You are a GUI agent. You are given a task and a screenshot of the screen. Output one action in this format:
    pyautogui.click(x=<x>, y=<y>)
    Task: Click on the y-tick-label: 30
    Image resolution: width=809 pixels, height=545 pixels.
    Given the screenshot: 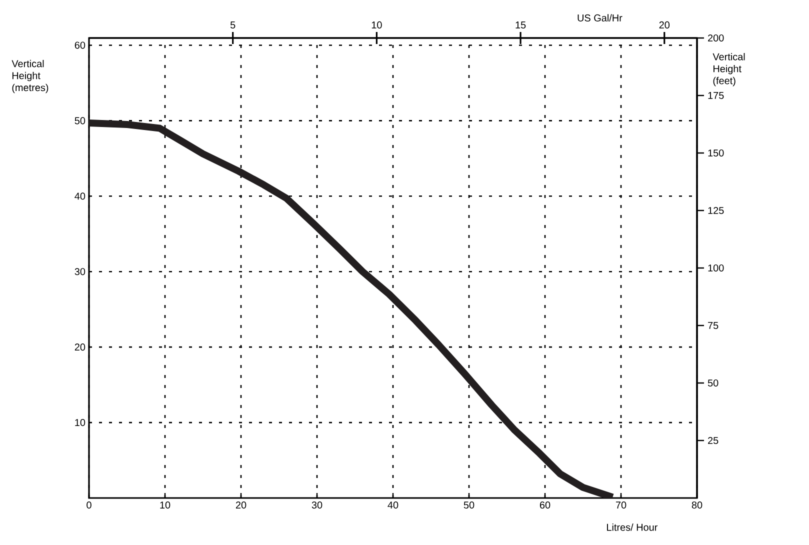 What is the action you would take?
    pyautogui.click(x=80, y=272)
    